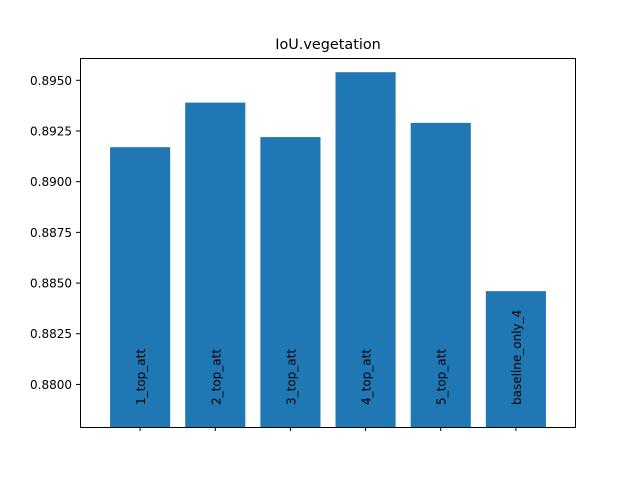  Describe the element at coordinates (51, 233) in the screenshot. I see `y-tick-label-0.8875: 0.8875` at that location.